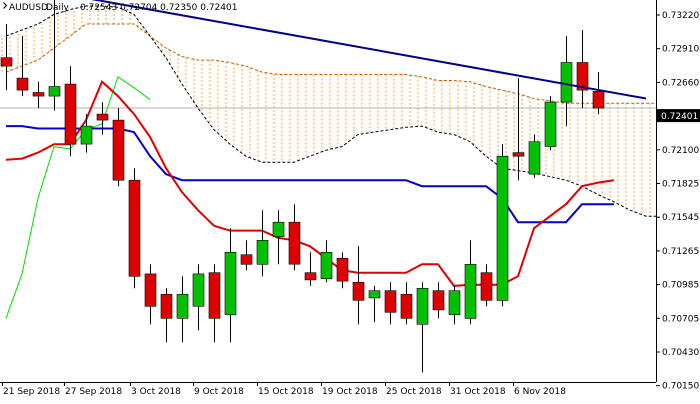 Image resolution: width=700 pixels, height=404 pixels. What do you see at coordinates (540, 392) in the screenshot?
I see `time-tick-label: 6 Nov 2018` at bounding box center [540, 392].